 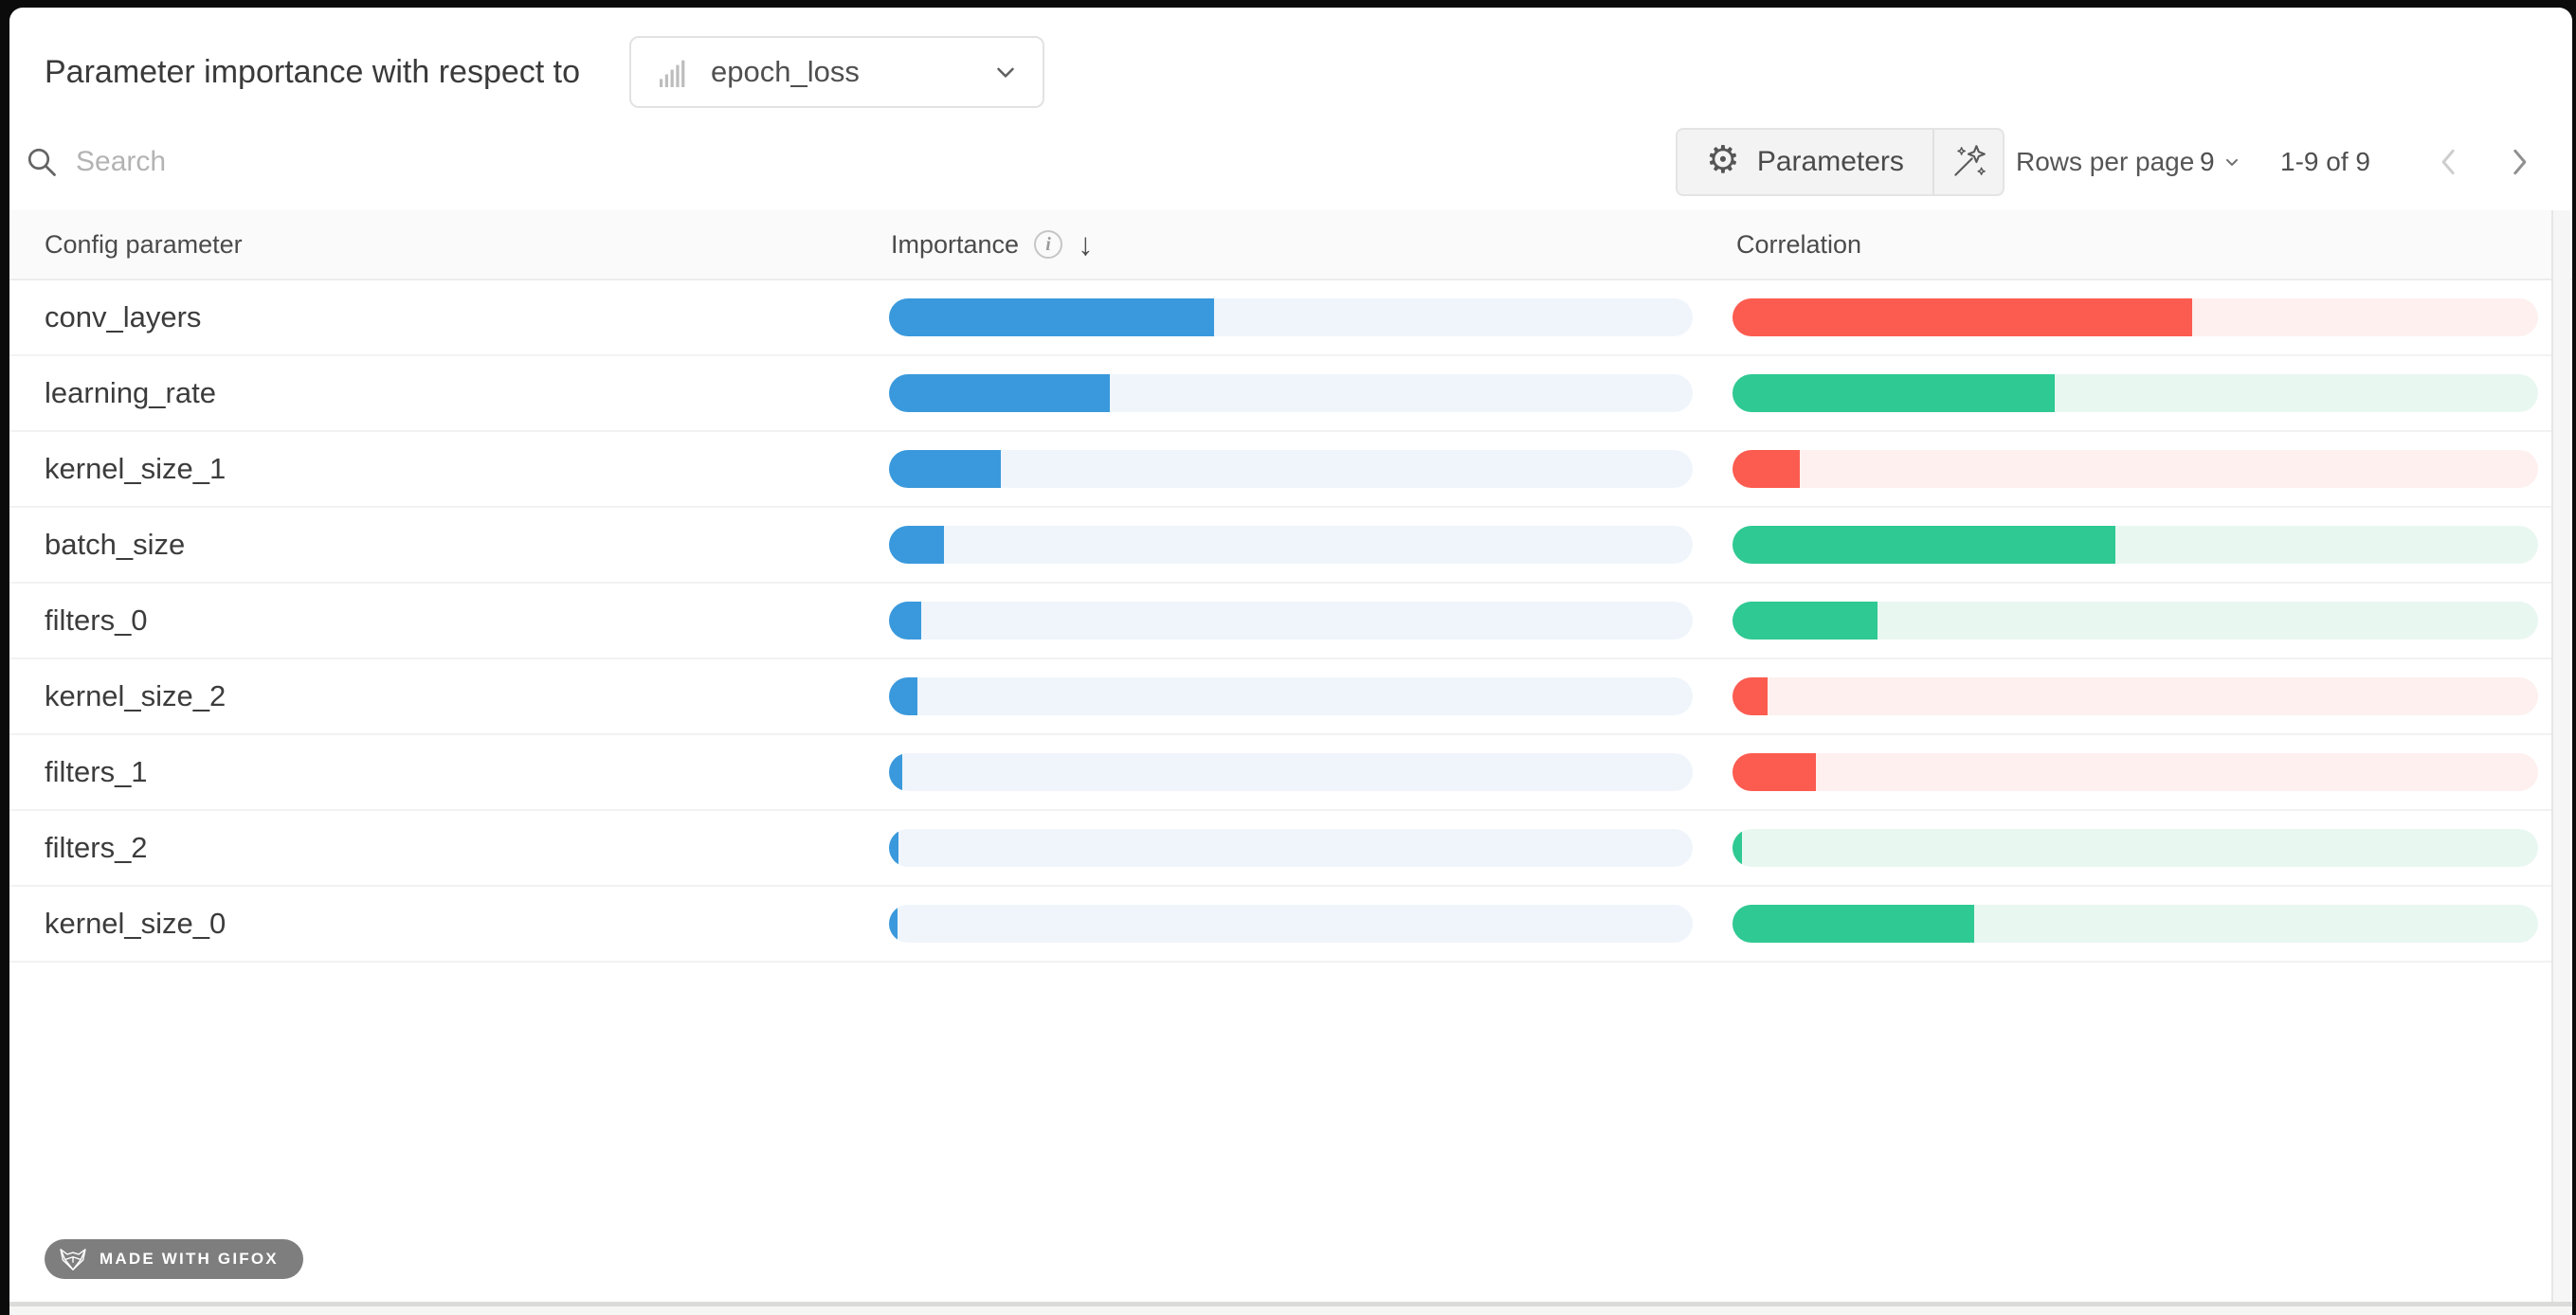 I want to click on table-row: batch_size, so click(x=1280, y=546).